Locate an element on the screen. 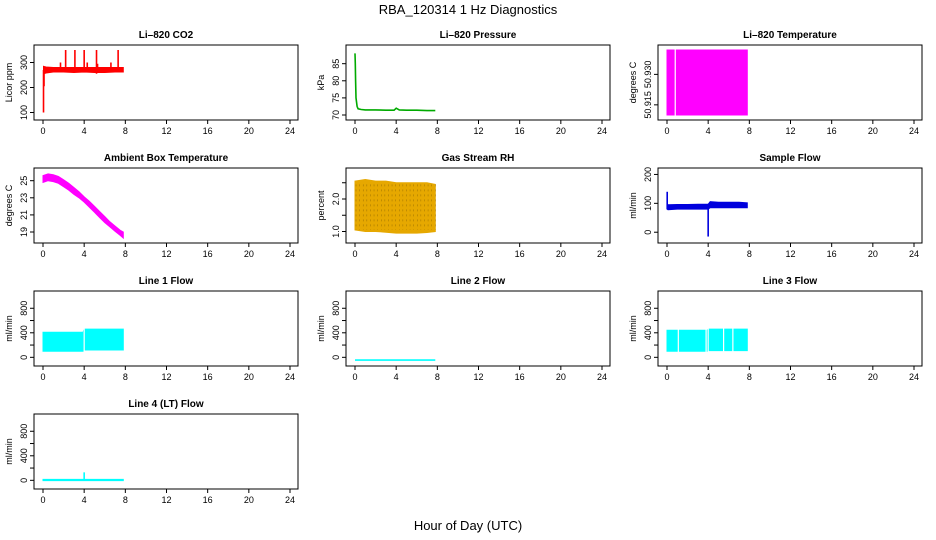 Image resolution: width=936 pixels, height=540 pixels. panel-title: Line 4 (LT) Flow is located at coordinates (166, 404).